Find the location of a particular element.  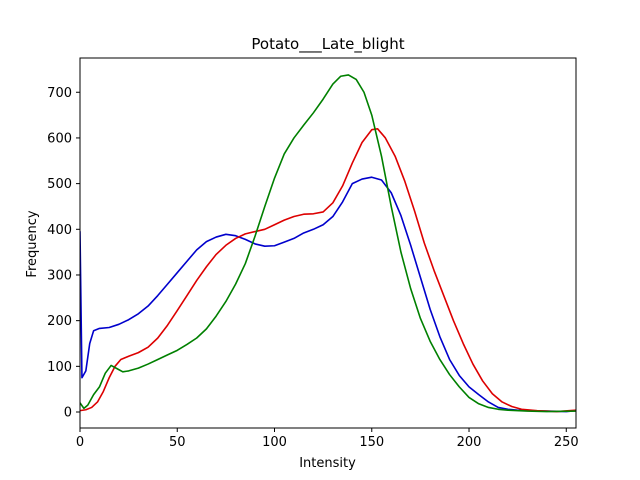

x-tick-label: 250 is located at coordinates (566, 442).